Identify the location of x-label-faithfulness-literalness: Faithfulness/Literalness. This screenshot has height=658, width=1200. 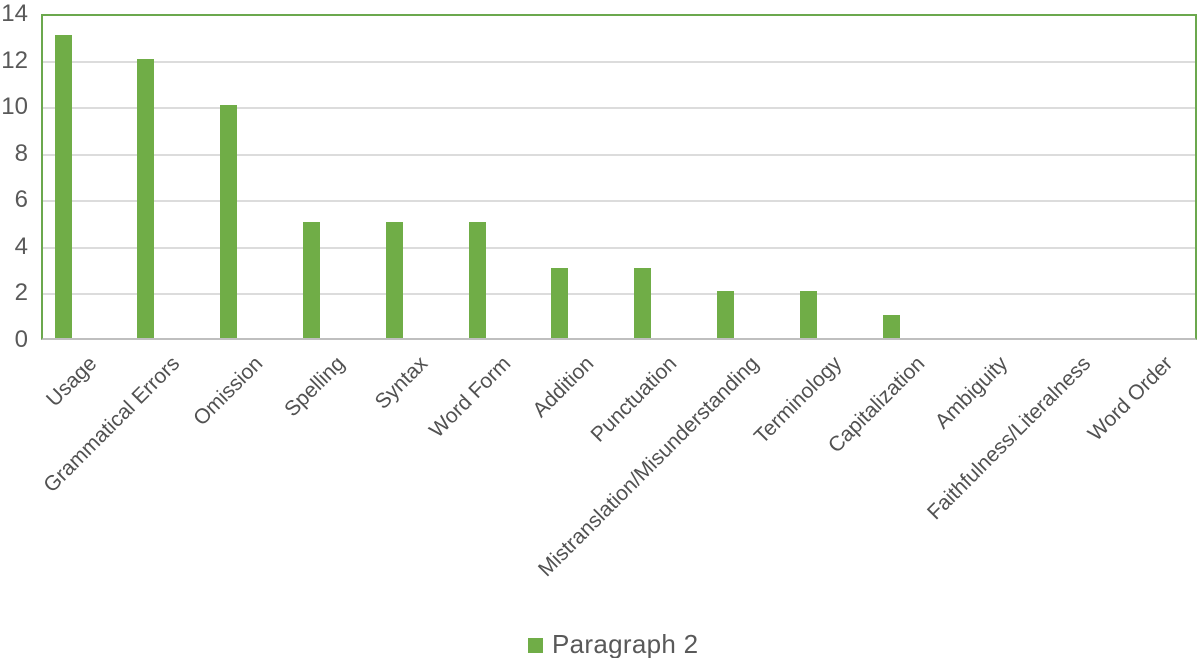
(1008, 438).